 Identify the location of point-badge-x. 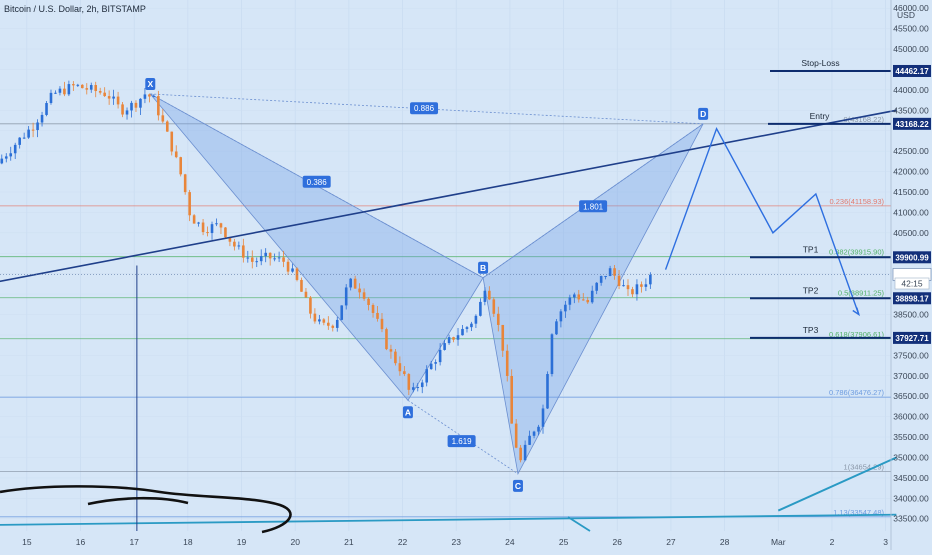
(150, 83).